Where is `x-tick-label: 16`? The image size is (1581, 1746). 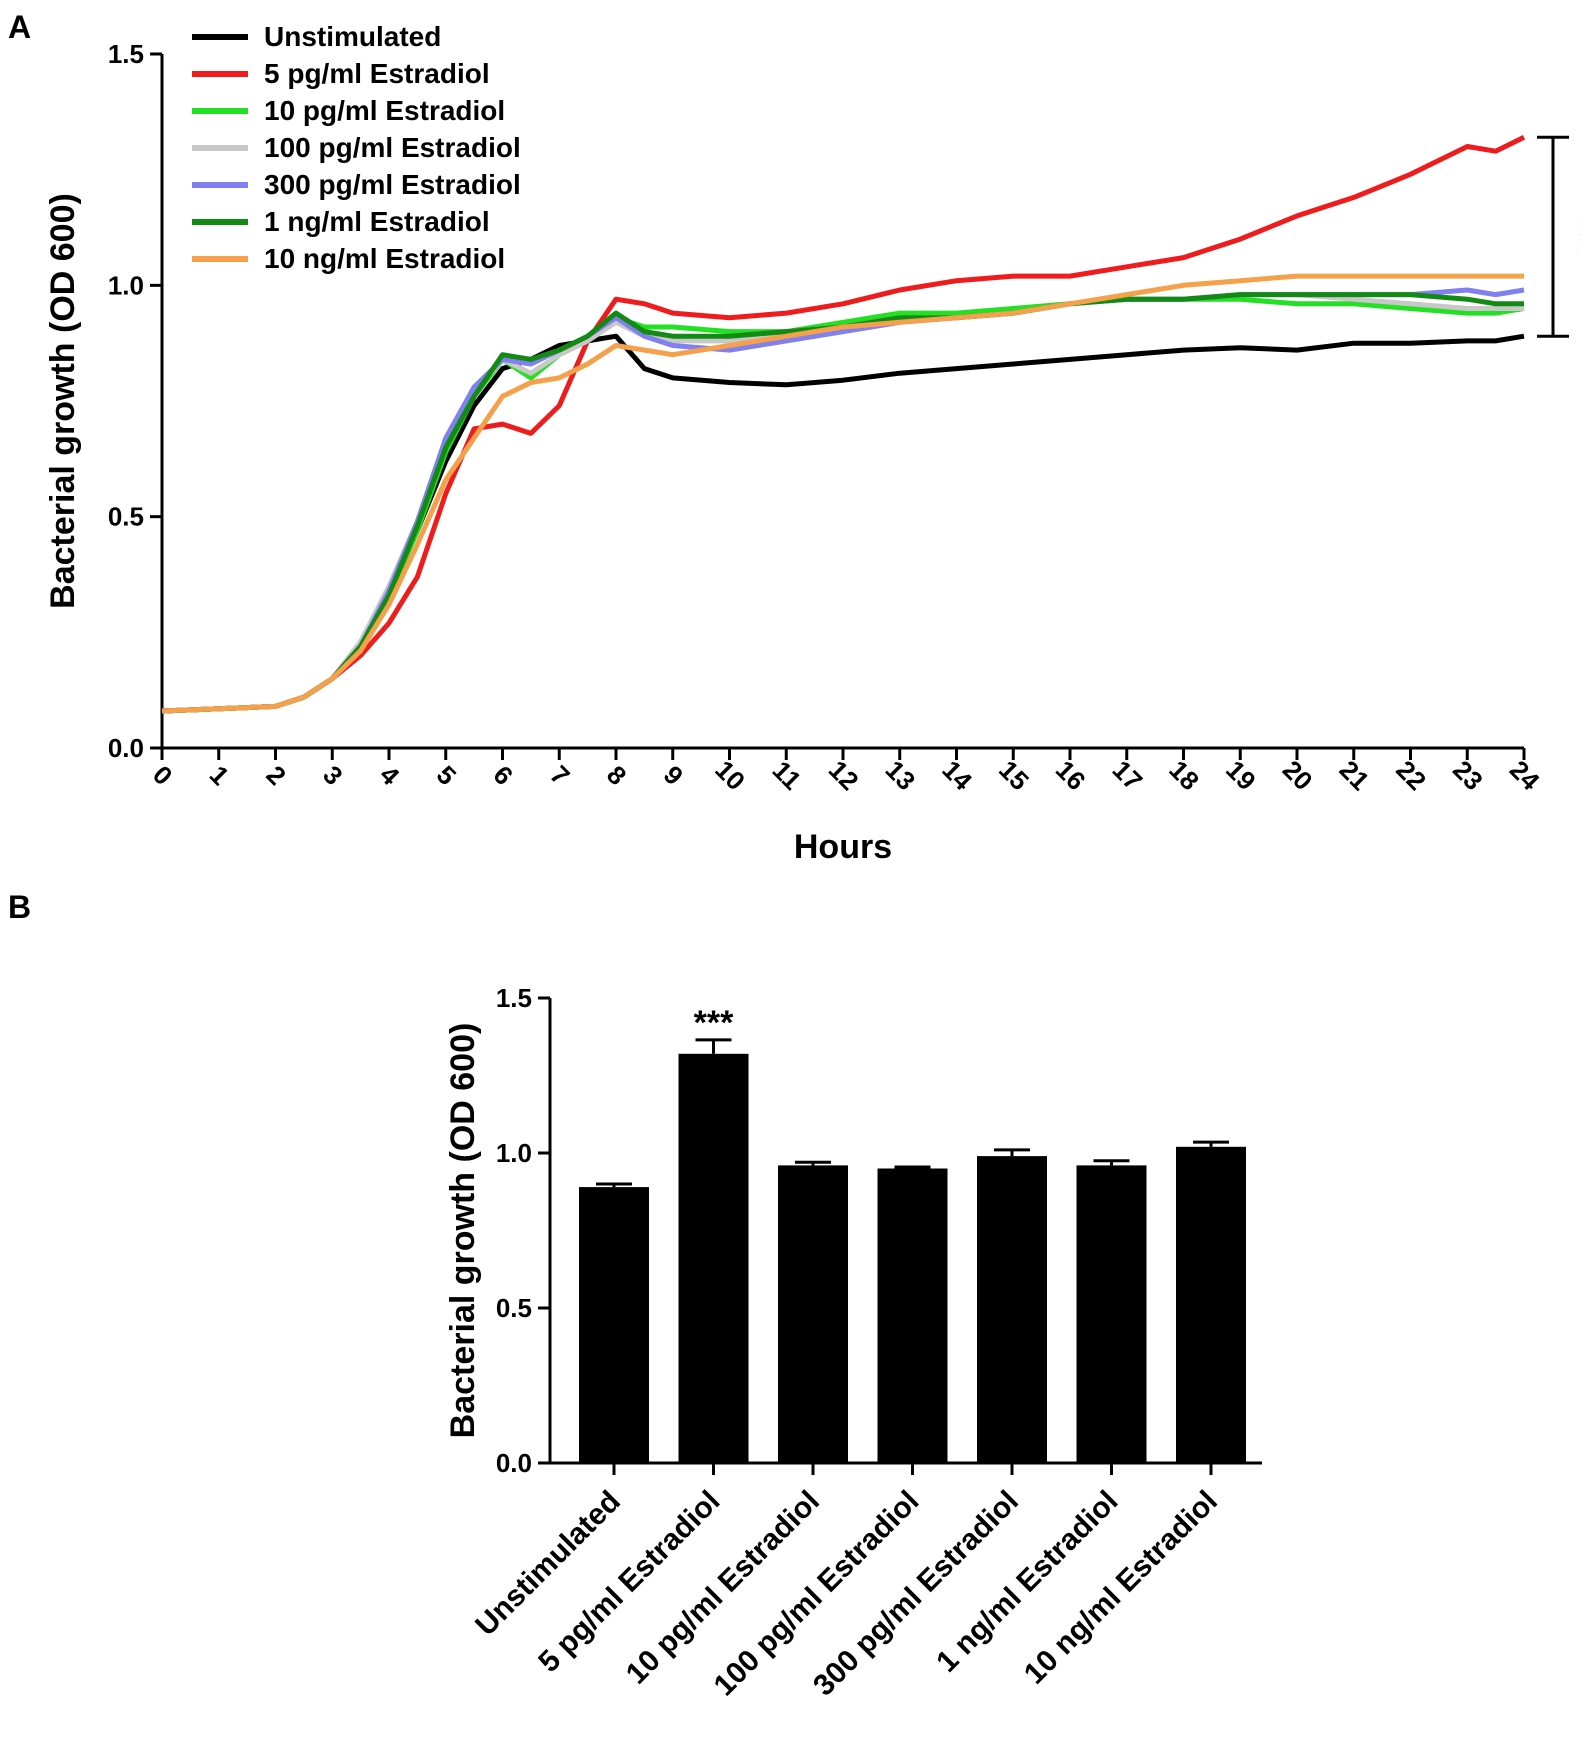 x-tick-label: 16 is located at coordinates (1071, 775).